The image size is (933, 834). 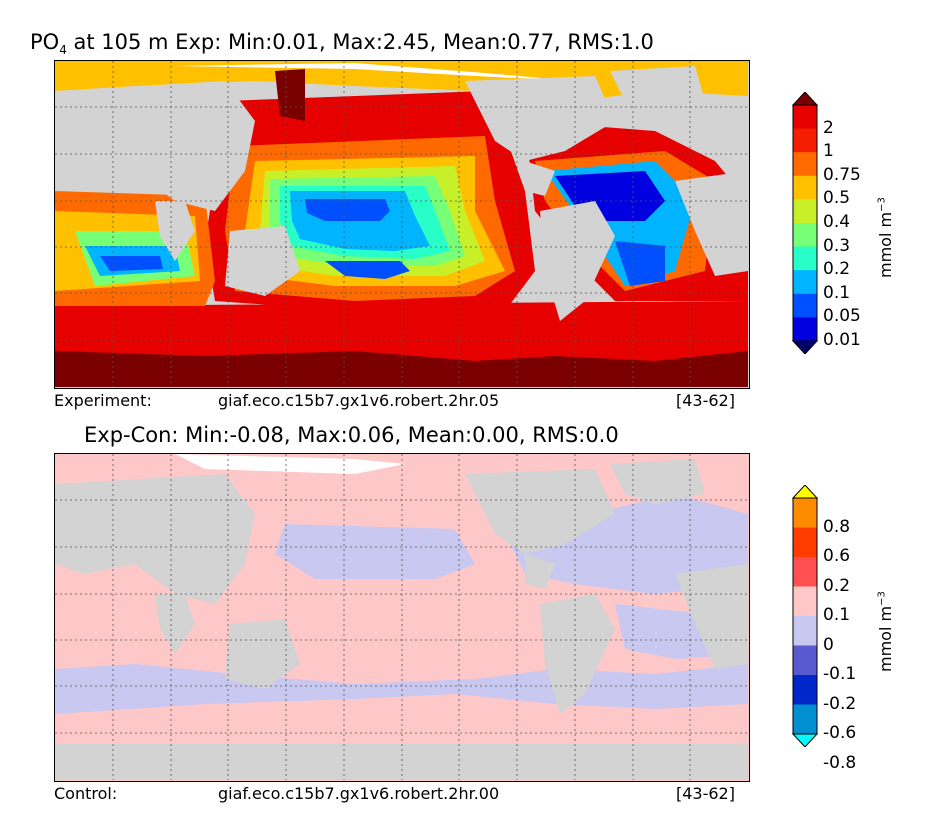 I want to click on difference-colorbar-tick-label: -0.1, so click(x=840, y=674).